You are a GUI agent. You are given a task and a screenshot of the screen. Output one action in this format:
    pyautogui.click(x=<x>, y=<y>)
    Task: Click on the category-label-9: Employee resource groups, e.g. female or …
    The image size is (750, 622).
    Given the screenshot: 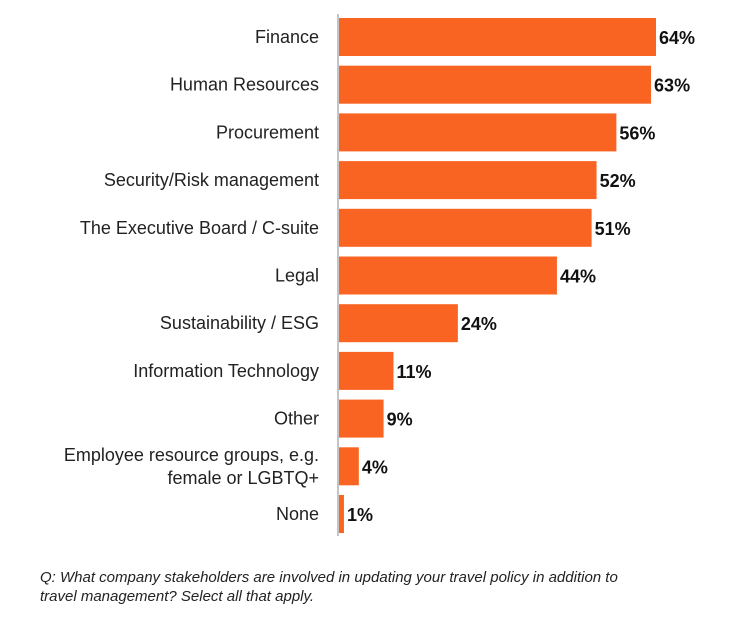 What is the action you would take?
    pyautogui.click(x=191, y=466)
    